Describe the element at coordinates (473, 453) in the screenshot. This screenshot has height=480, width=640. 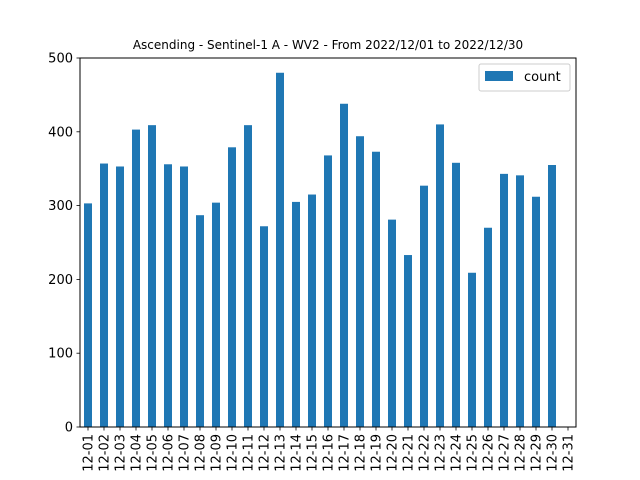
I see `x-tick-label: 12-25` at that location.